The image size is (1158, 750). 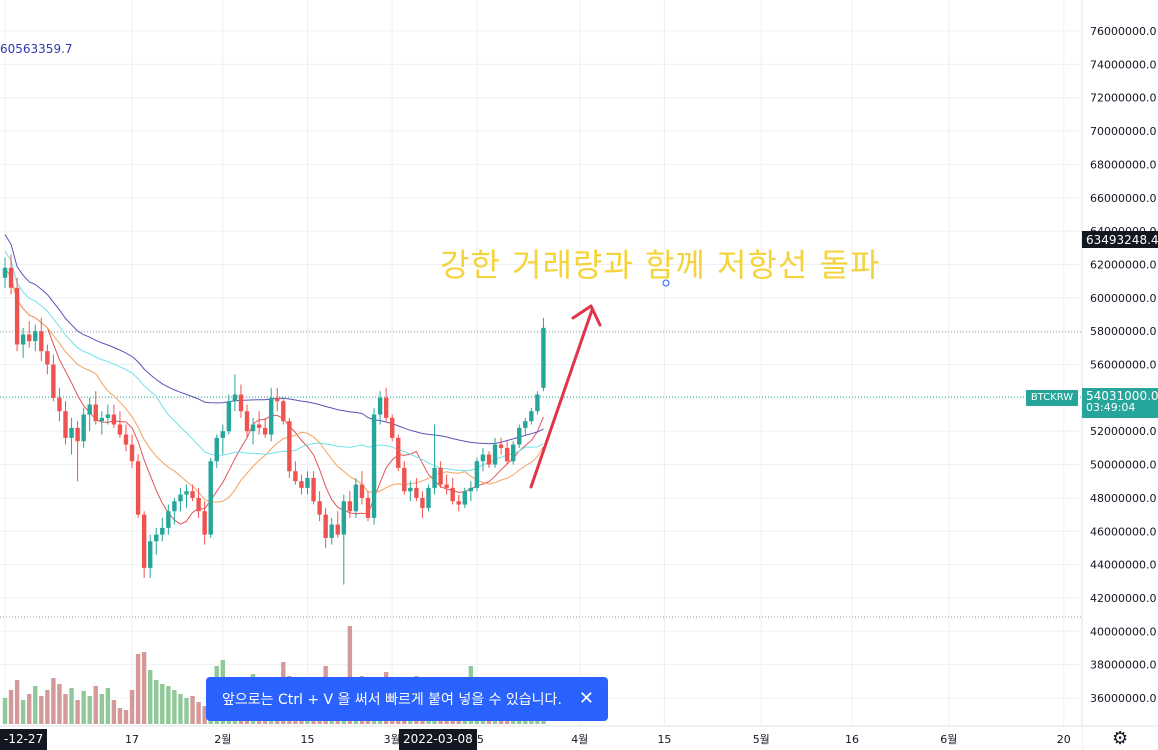 I want to click on price-tick-label: 36000000.0, so click(x=1123, y=698).